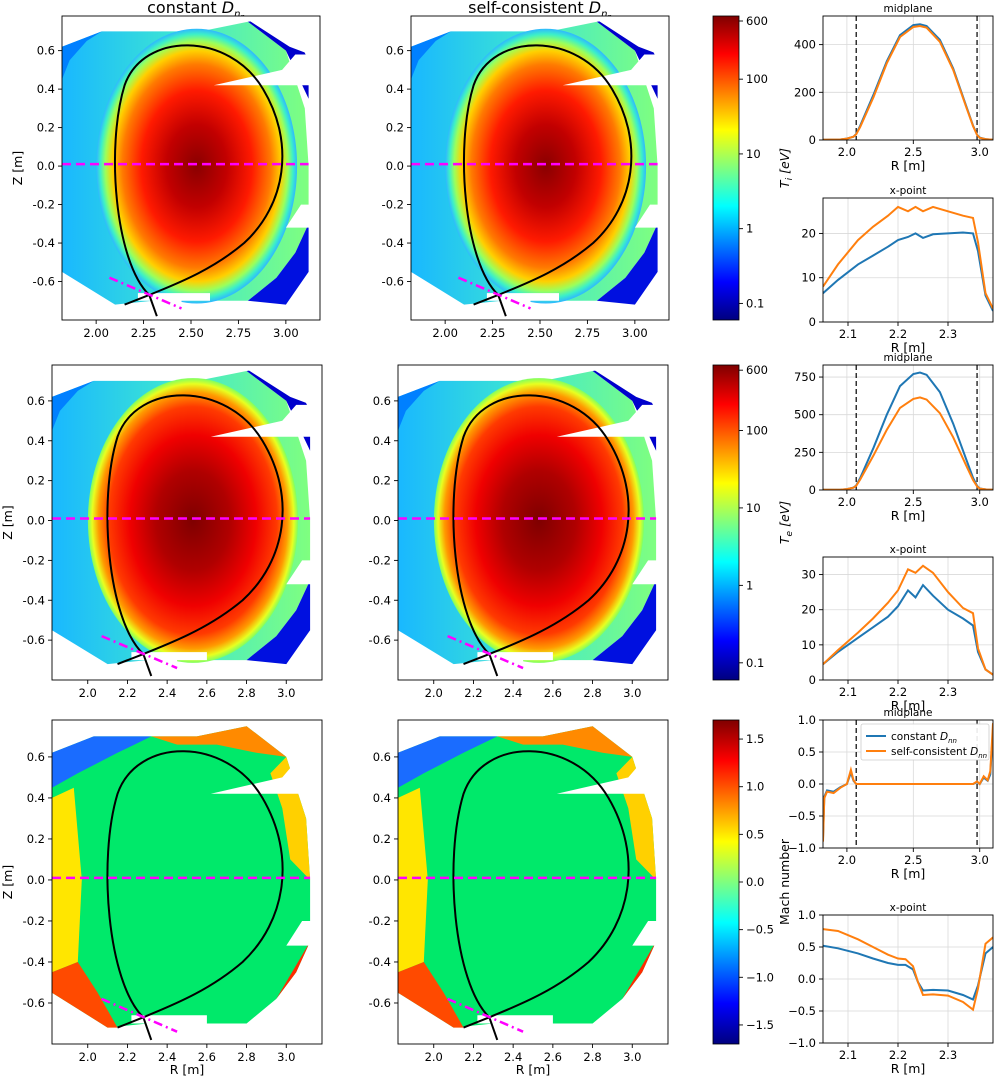 The width and height of the screenshot is (996, 1084). What do you see at coordinates (639, 970) in the screenshot?
I see `mach-band-bottom-right` at bounding box center [639, 970].